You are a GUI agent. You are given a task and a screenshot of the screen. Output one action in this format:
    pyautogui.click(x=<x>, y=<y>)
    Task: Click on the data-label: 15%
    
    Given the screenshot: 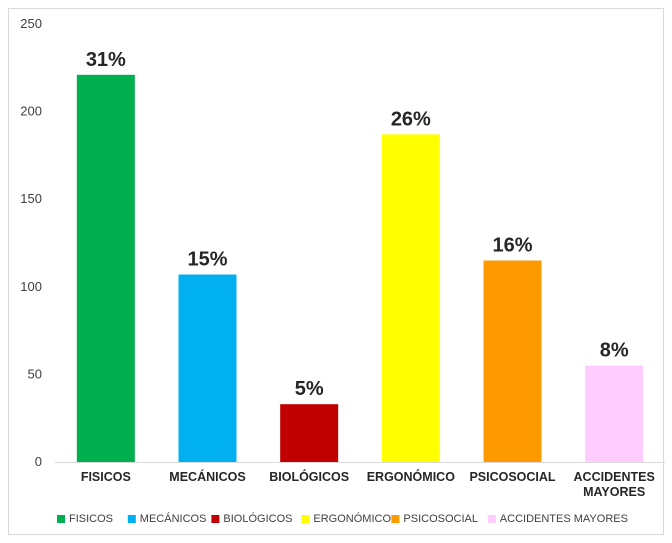 What is the action you would take?
    pyautogui.click(x=207, y=260)
    